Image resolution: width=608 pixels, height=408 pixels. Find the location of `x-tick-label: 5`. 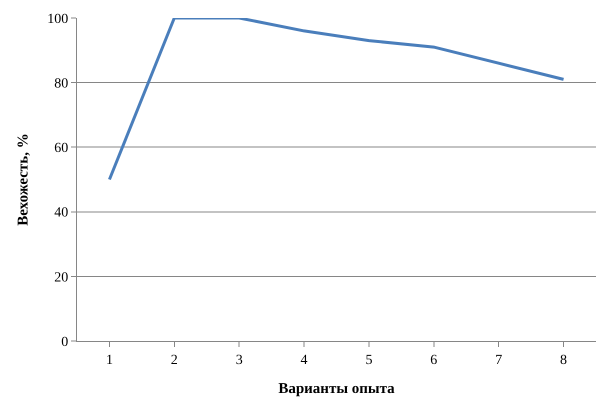

x-tick-label: 5 is located at coordinates (368, 360).